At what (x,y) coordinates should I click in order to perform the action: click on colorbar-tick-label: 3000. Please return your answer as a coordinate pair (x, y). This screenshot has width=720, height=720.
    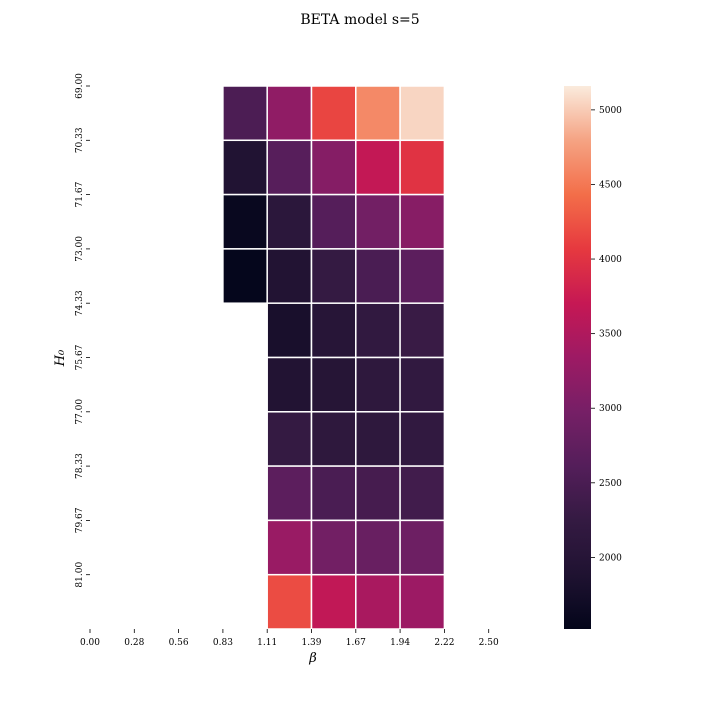
    Looking at the image, I should click on (610, 409).